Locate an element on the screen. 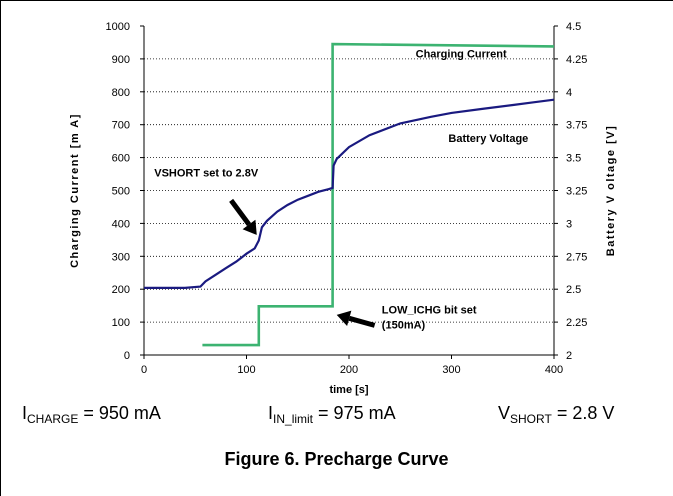 The image size is (673, 496). y-right-tick-label: 4.5 is located at coordinates (573, 27).